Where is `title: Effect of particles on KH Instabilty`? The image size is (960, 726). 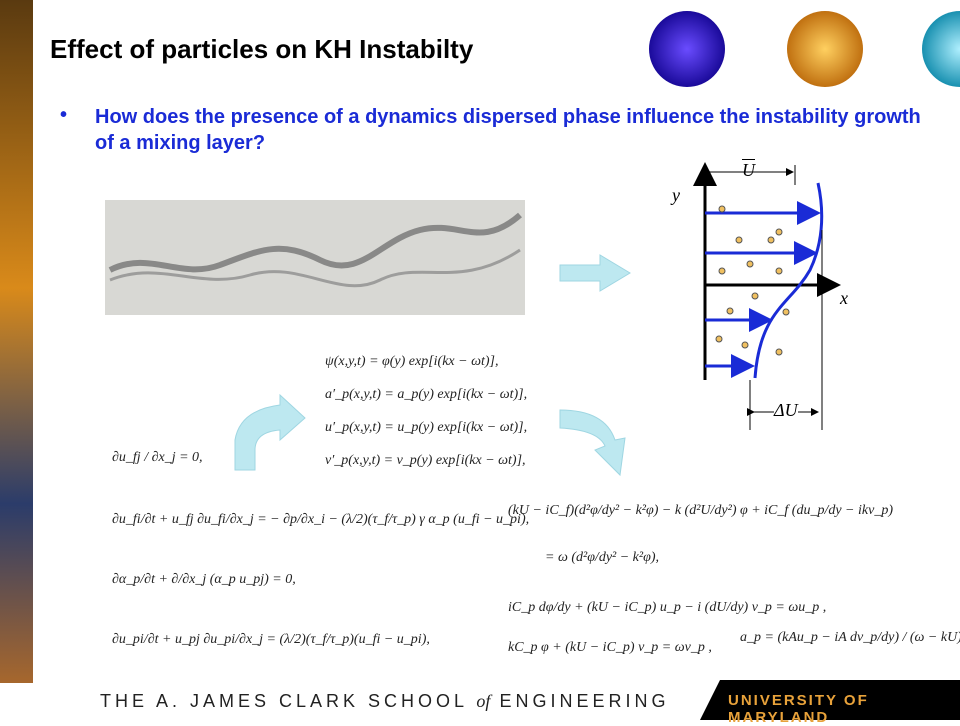 title: Effect of particles on KH Instabilty is located at coordinates (262, 49).